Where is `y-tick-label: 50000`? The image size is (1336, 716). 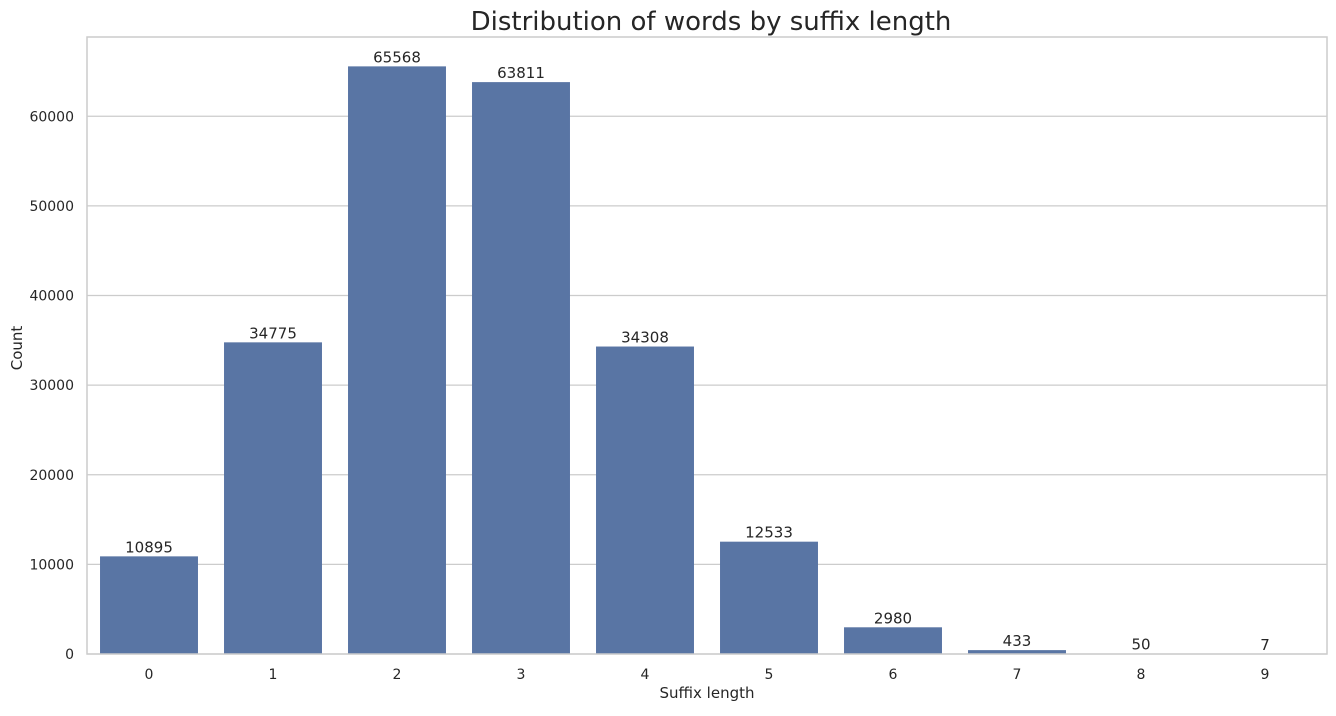 y-tick-label: 50000 is located at coordinates (51, 207).